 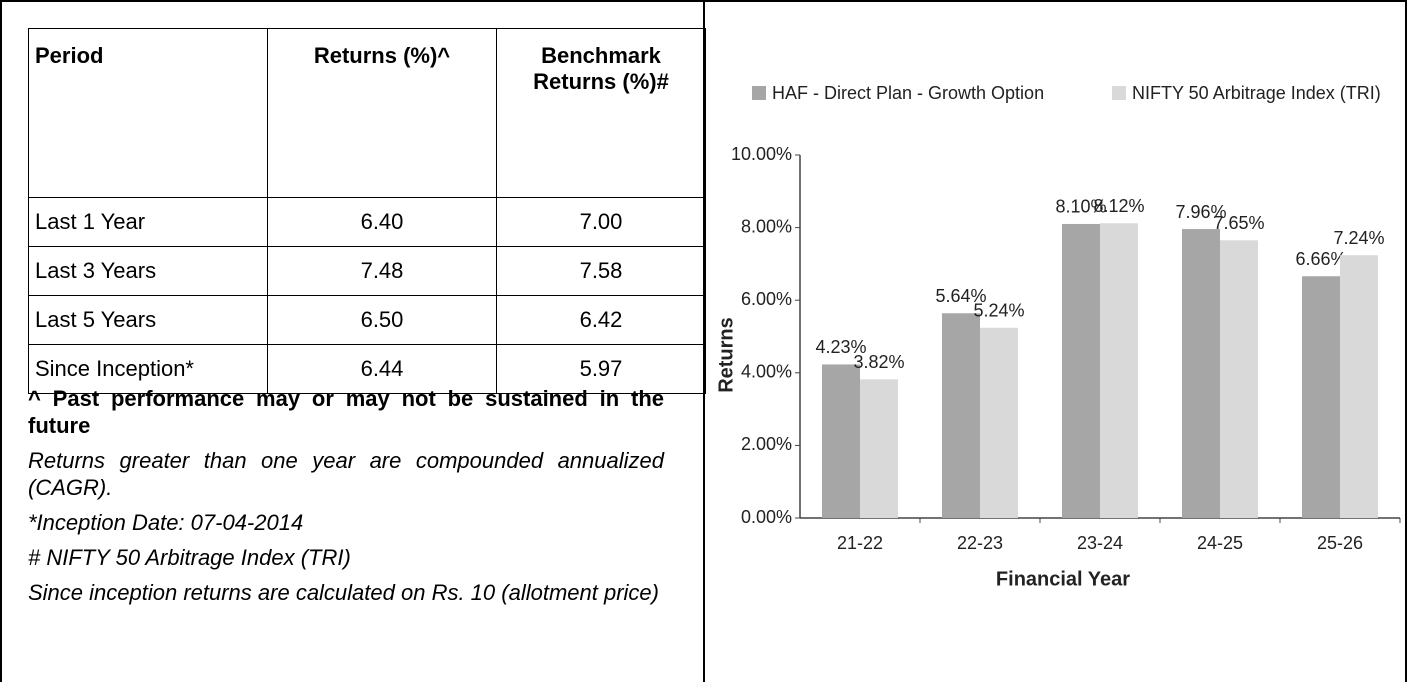 I want to click on x-tick-label: 25-26, so click(x=1340, y=543).